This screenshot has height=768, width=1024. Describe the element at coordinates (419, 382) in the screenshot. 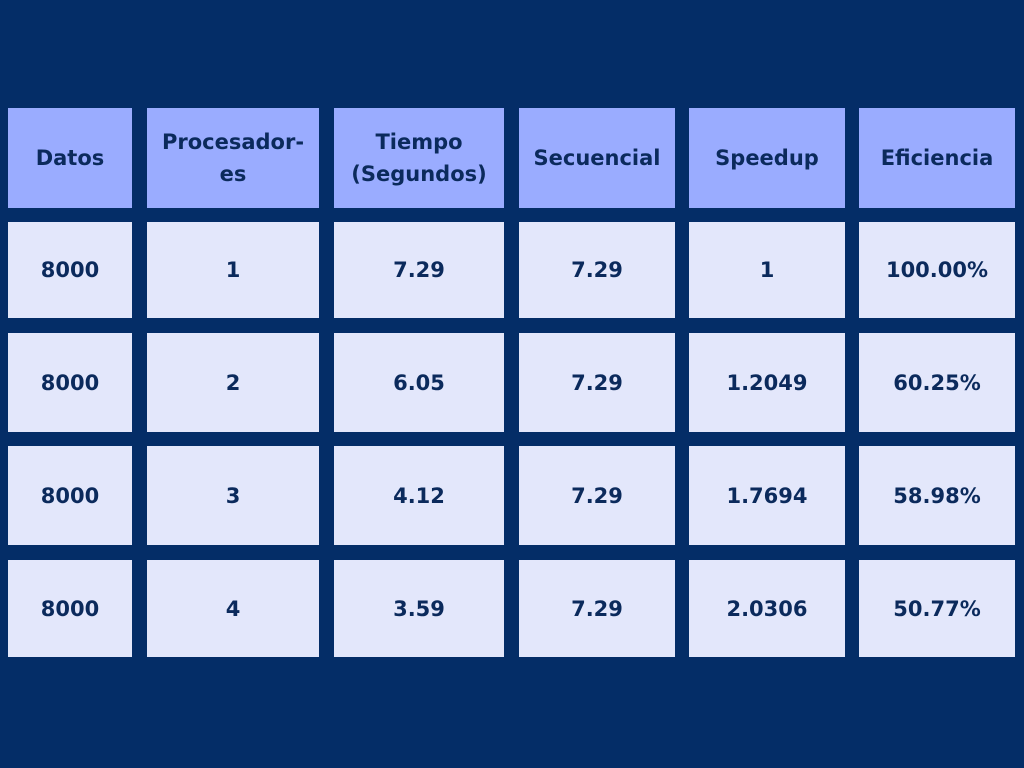

I see `table-cell-r2-c3: 6.05` at that location.